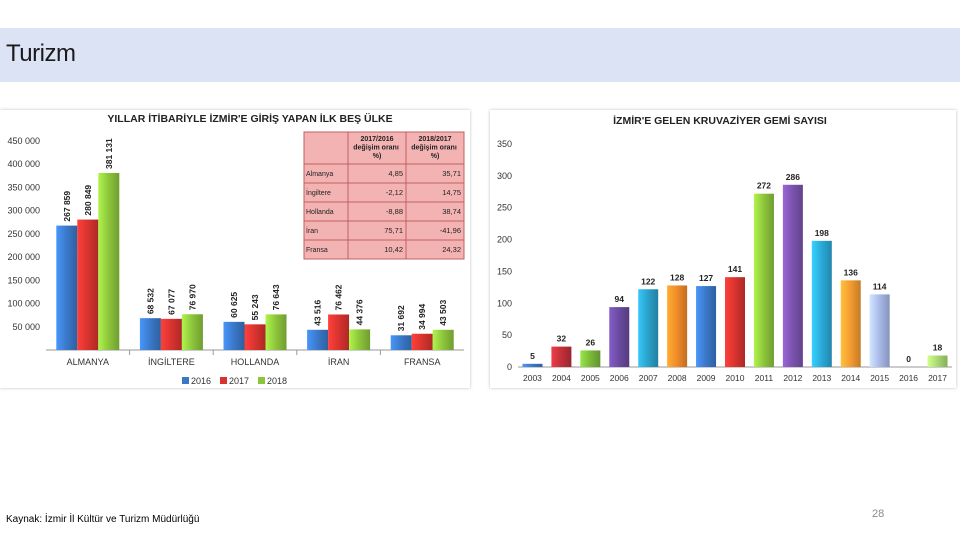 The height and width of the screenshot is (540, 960). What do you see at coordinates (88, 200) in the screenshot?
I see `data-label: 280 849` at bounding box center [88, 200].